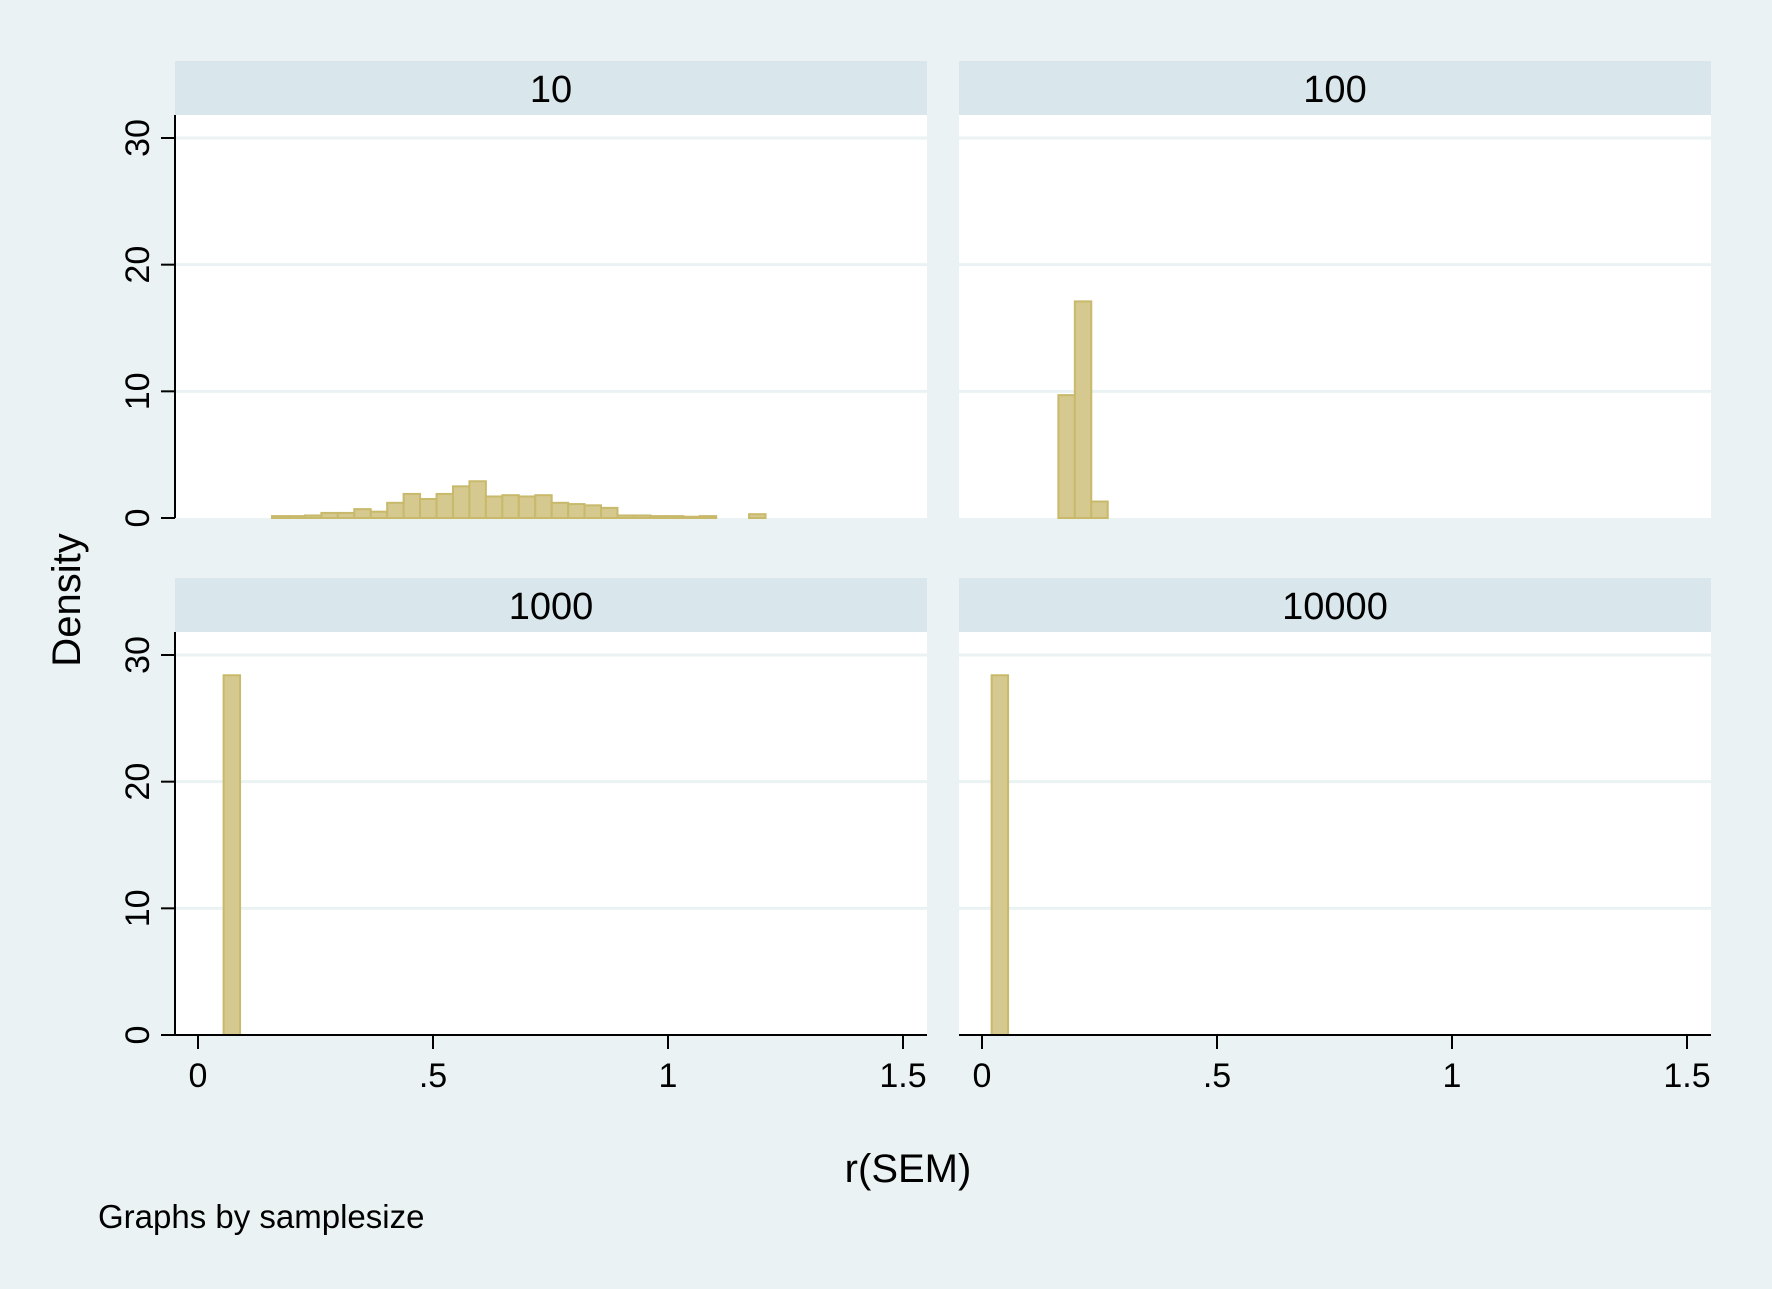 This screenshot has width=1772, height=1289. I want to click on x-axis-title: r(SEM), so click(908, 1169).